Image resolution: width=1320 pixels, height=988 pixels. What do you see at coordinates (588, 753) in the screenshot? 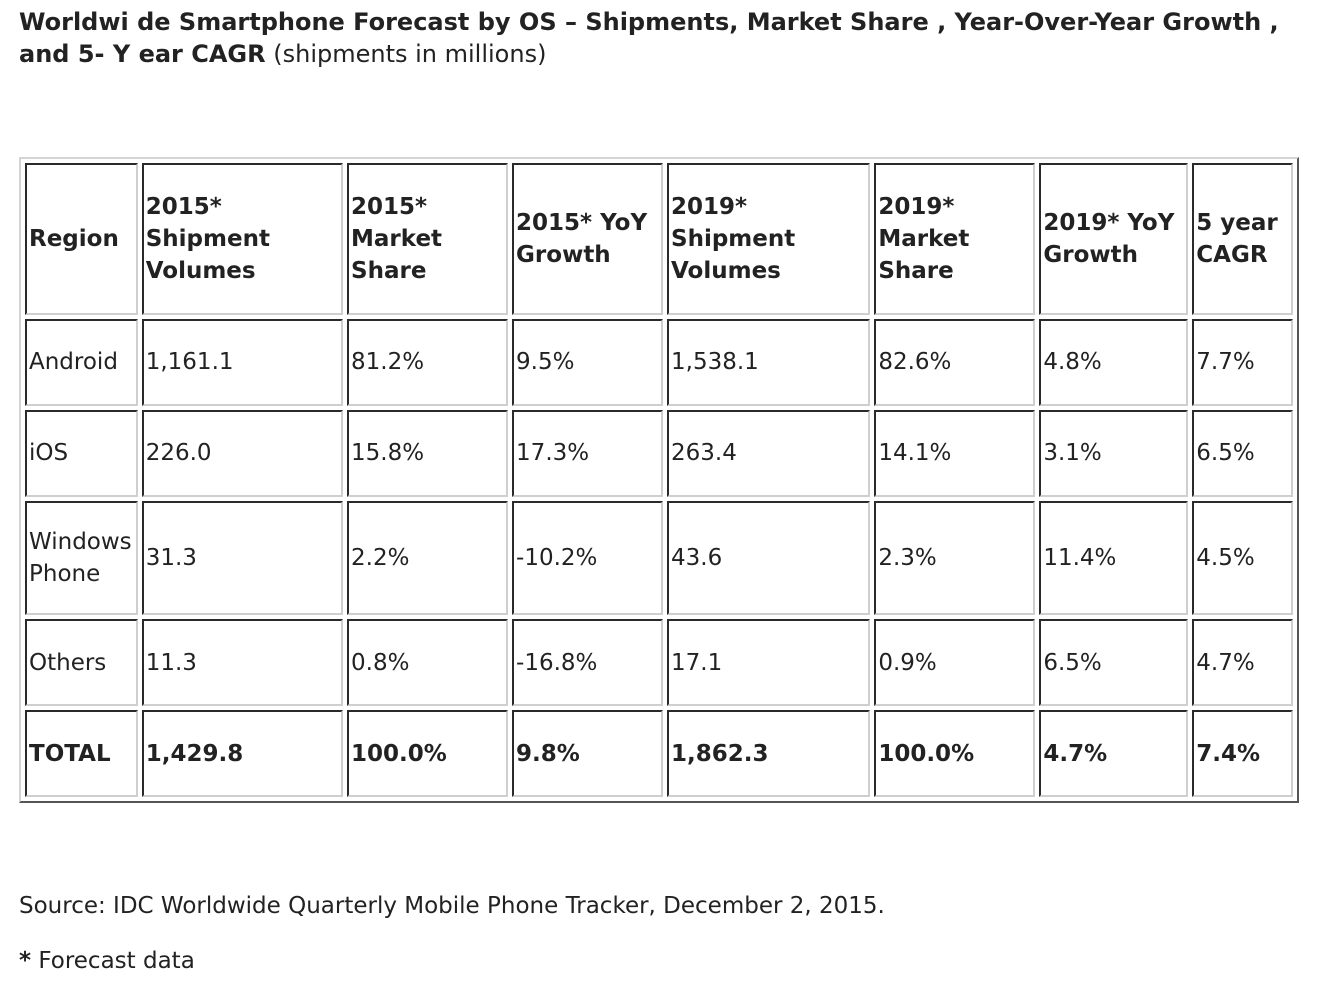
I see `total-cell: 9.8%` at bounding box center [588, 753].